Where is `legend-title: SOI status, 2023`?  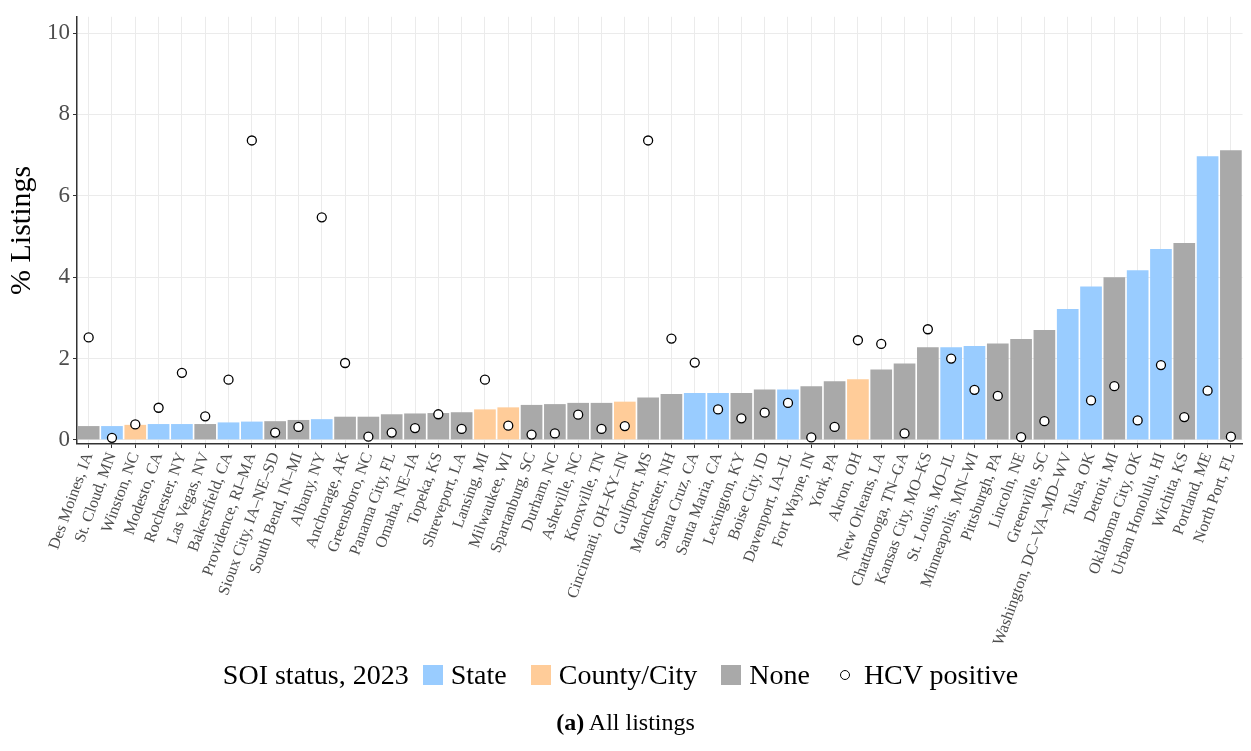
legend-title: SOI status, 2023 is located at coordinates (315, 675).